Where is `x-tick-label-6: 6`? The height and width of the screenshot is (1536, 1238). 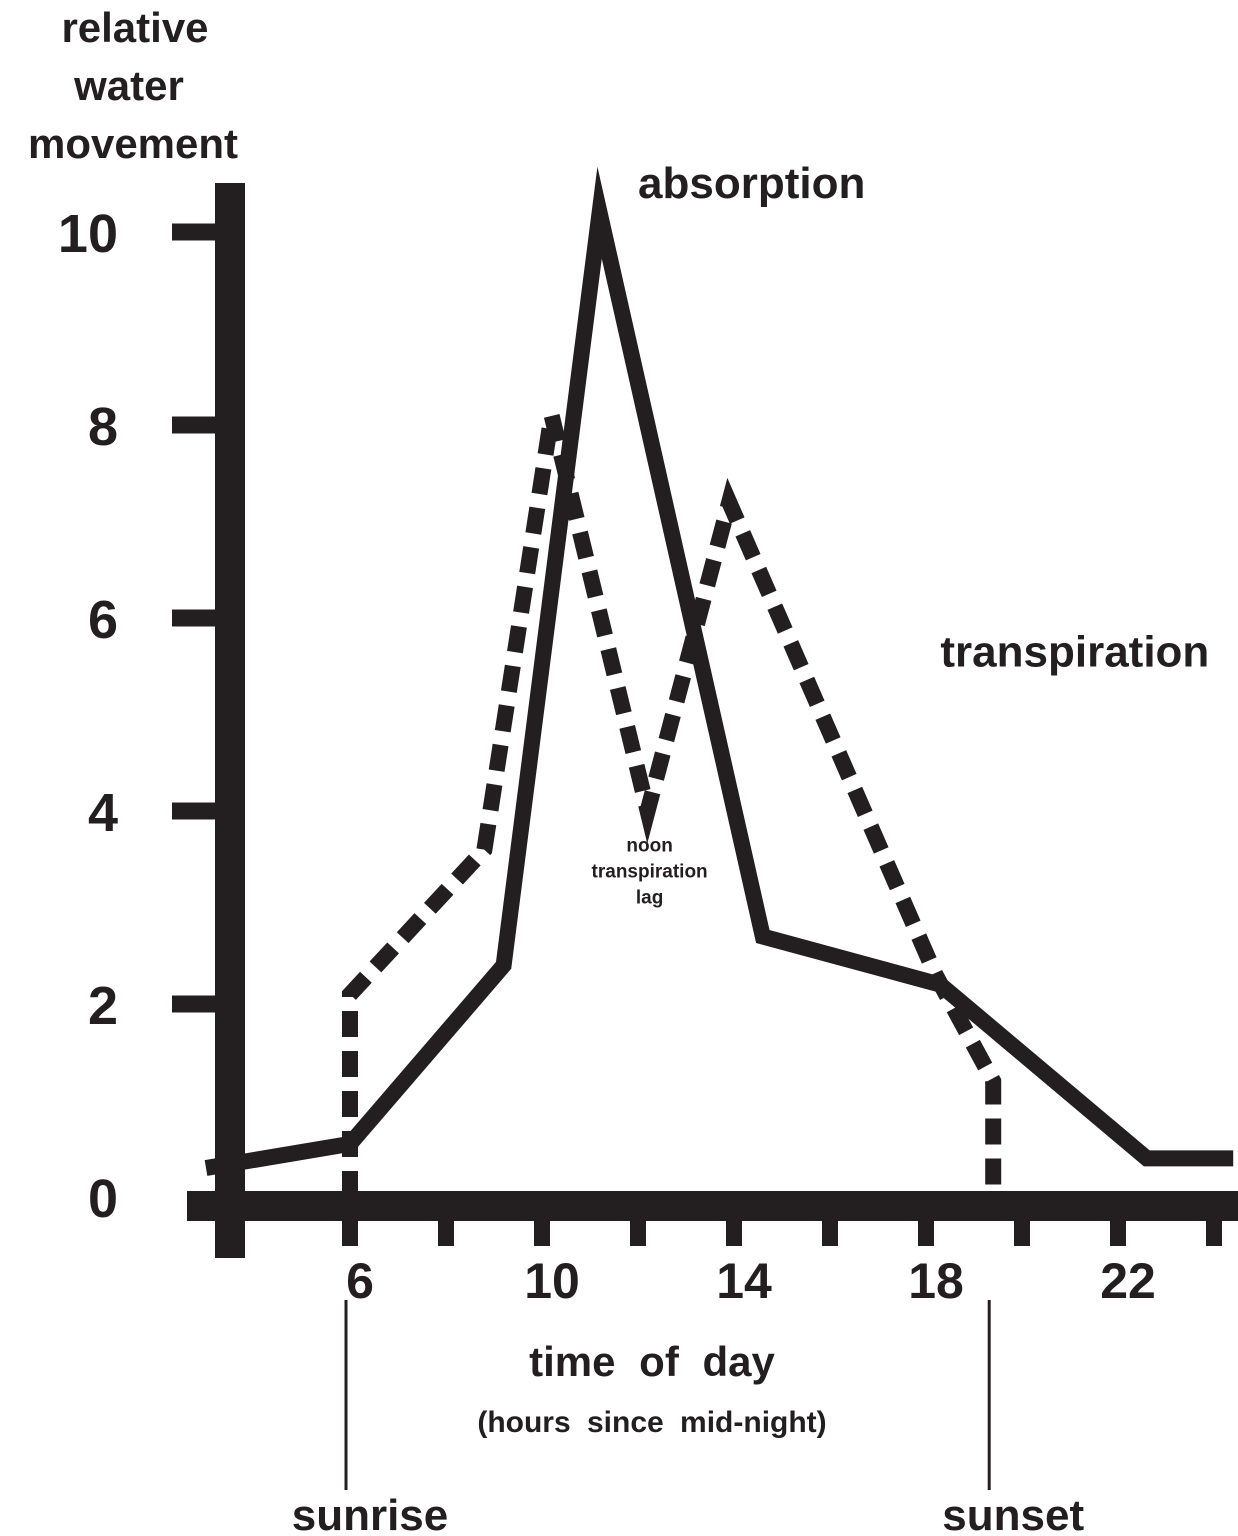 x-tick-label-6: 6 is located at coordinates (360, 1281).